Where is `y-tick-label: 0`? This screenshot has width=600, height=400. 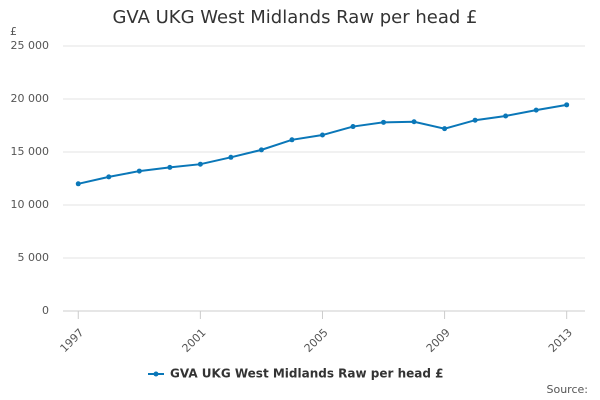
y-tick-label: 0 is located at coordinates (45, 310).